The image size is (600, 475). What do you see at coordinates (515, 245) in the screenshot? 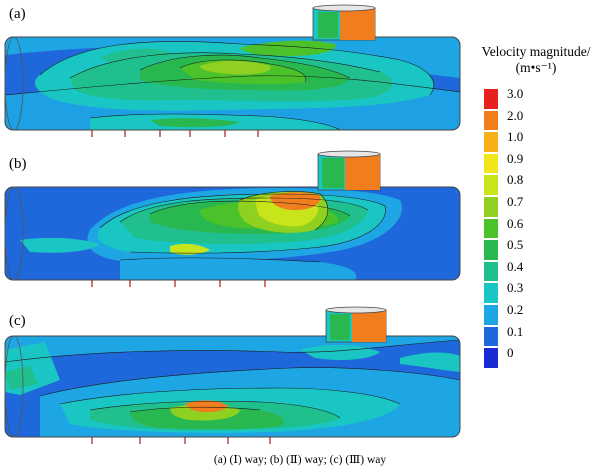
I see `legend-tick-7: 0.5` at bounding box center [515, 245].